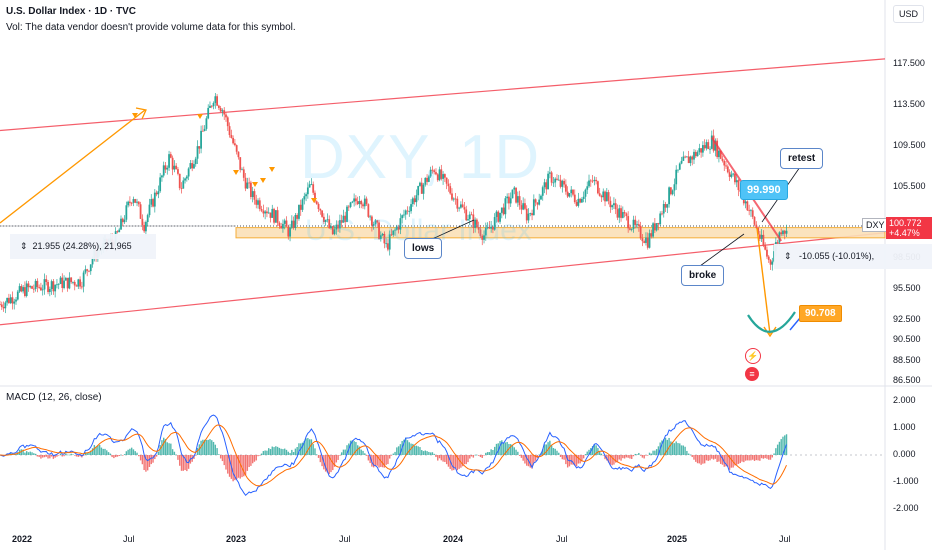 This screenshot has height=550, width=932. Describe the element at coordinates (909, 14) in the screenshot. I see `currency-button: USD` at that location.